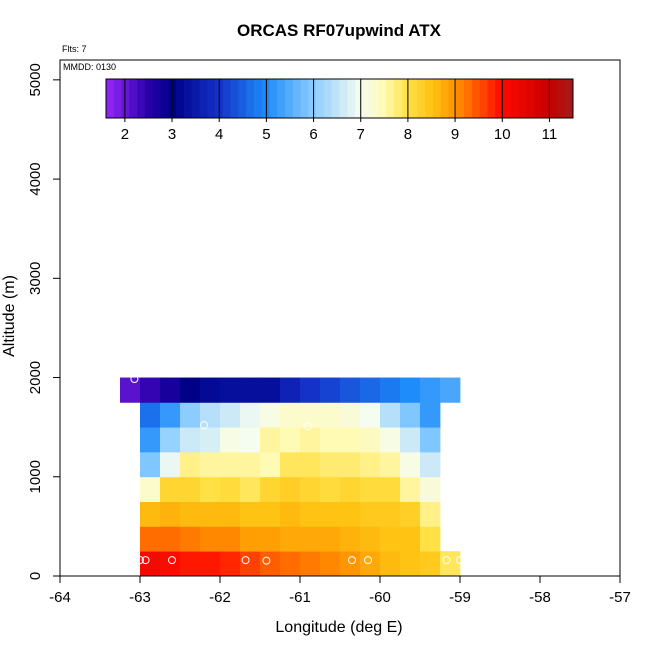 The height and width of the screenshot is (650, 650). I want to click on x-tick-label: -59, so click(460, 597).